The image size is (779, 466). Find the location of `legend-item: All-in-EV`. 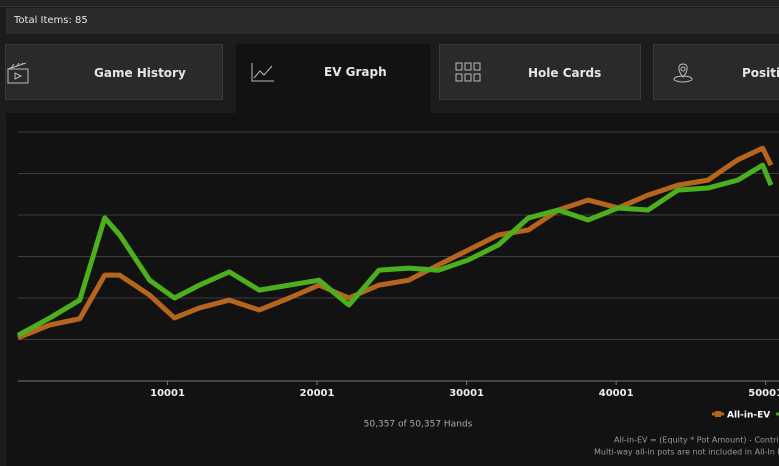

legend-item: All-in-EV is located at coordinates (741, 416).